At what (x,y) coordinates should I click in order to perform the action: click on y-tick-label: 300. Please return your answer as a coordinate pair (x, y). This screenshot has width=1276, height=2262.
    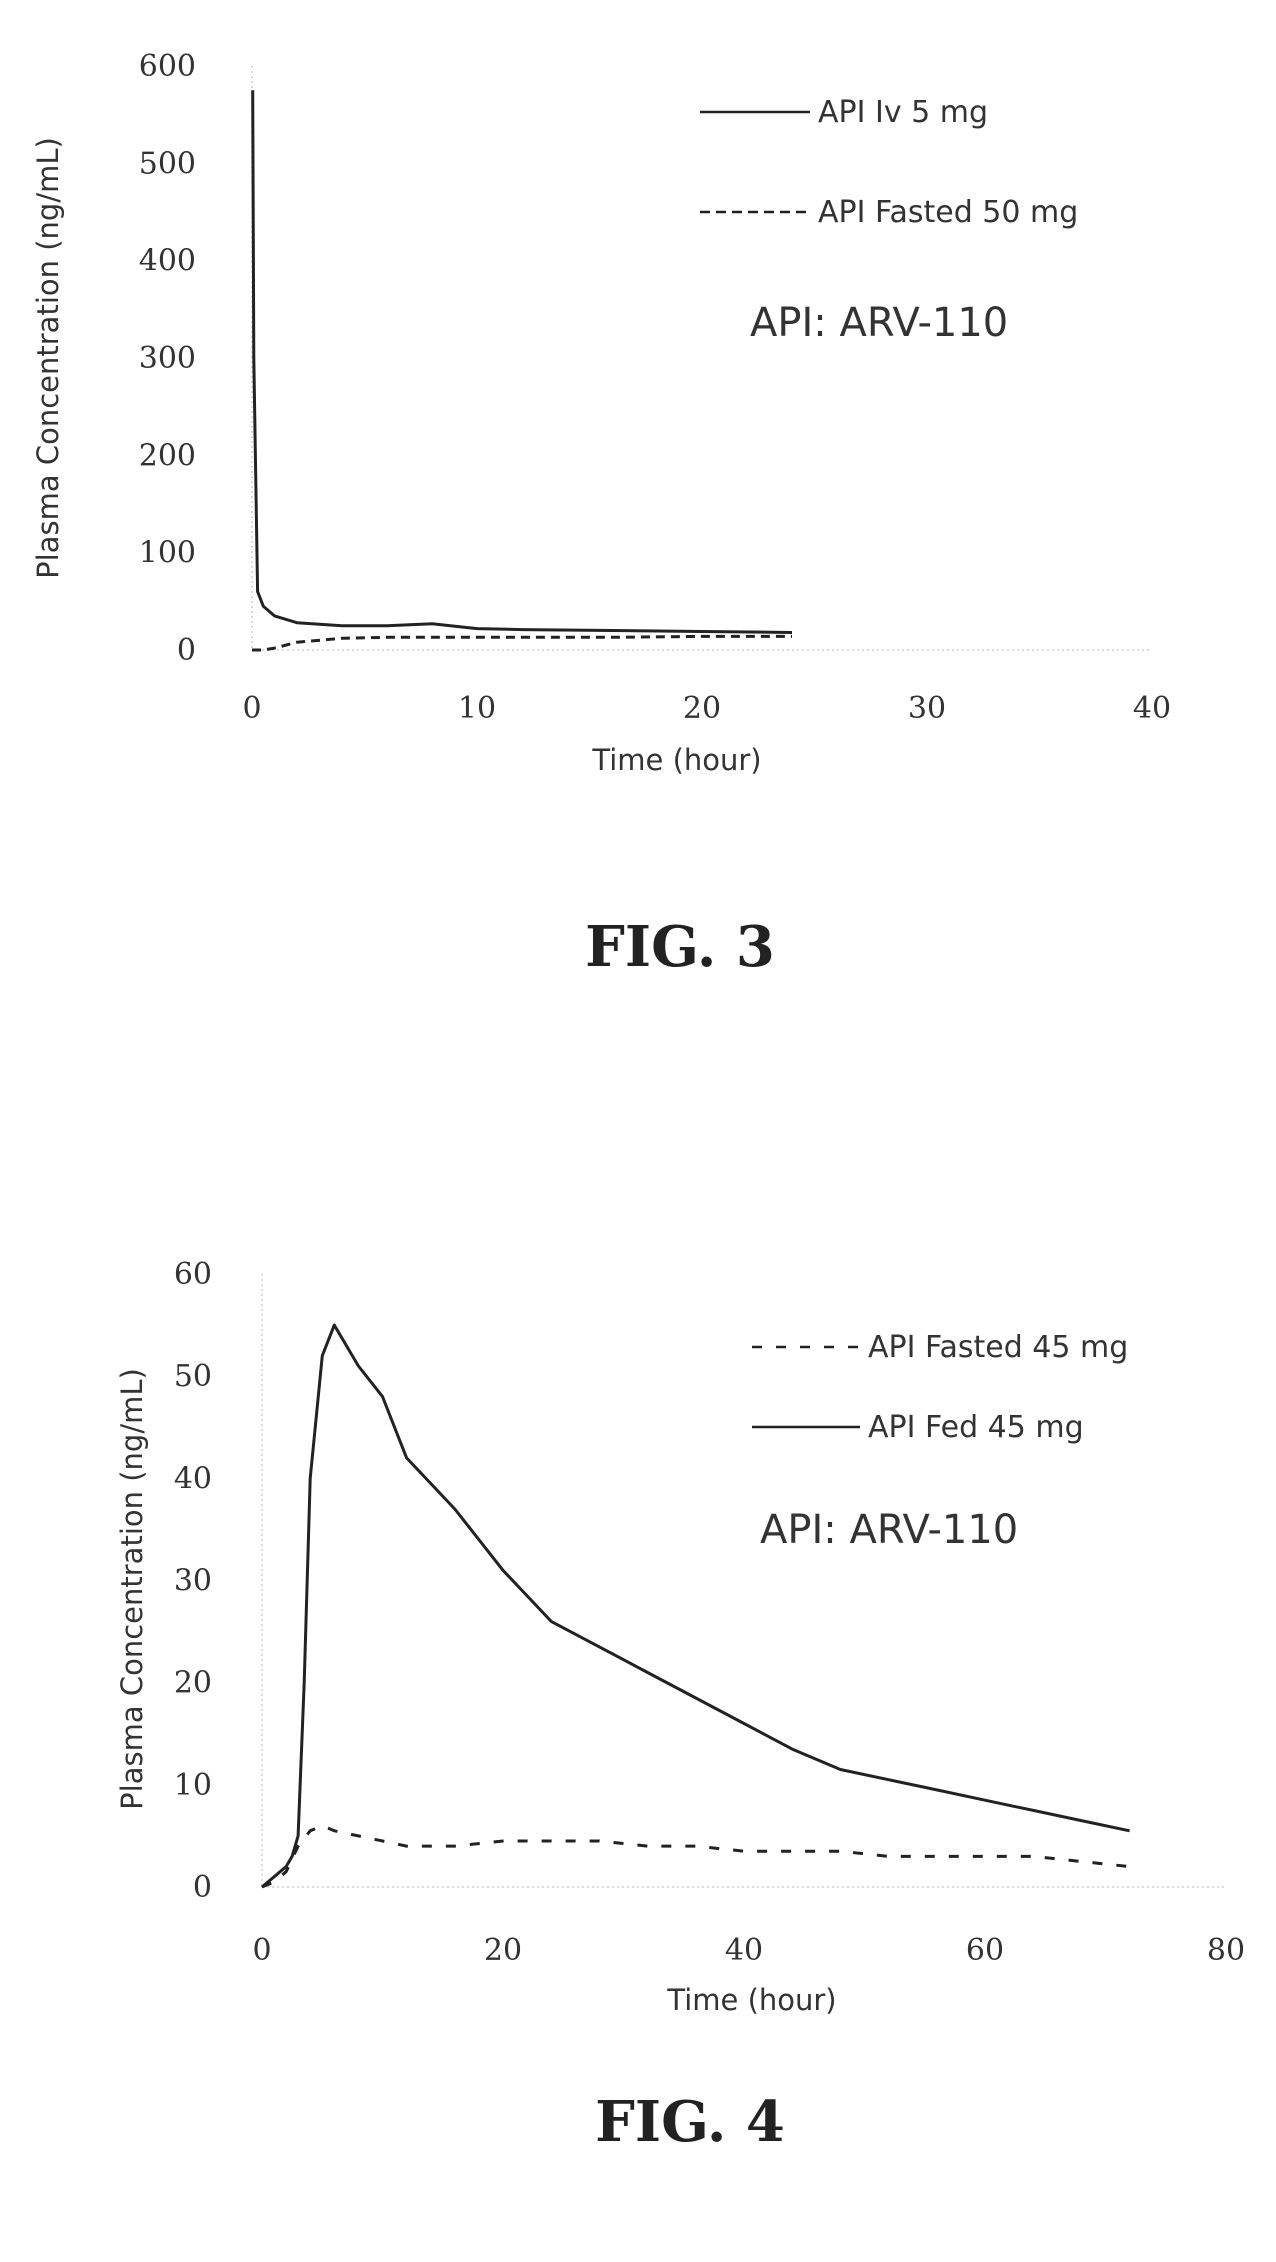
    Looking at the image, I should click on (167, 358).